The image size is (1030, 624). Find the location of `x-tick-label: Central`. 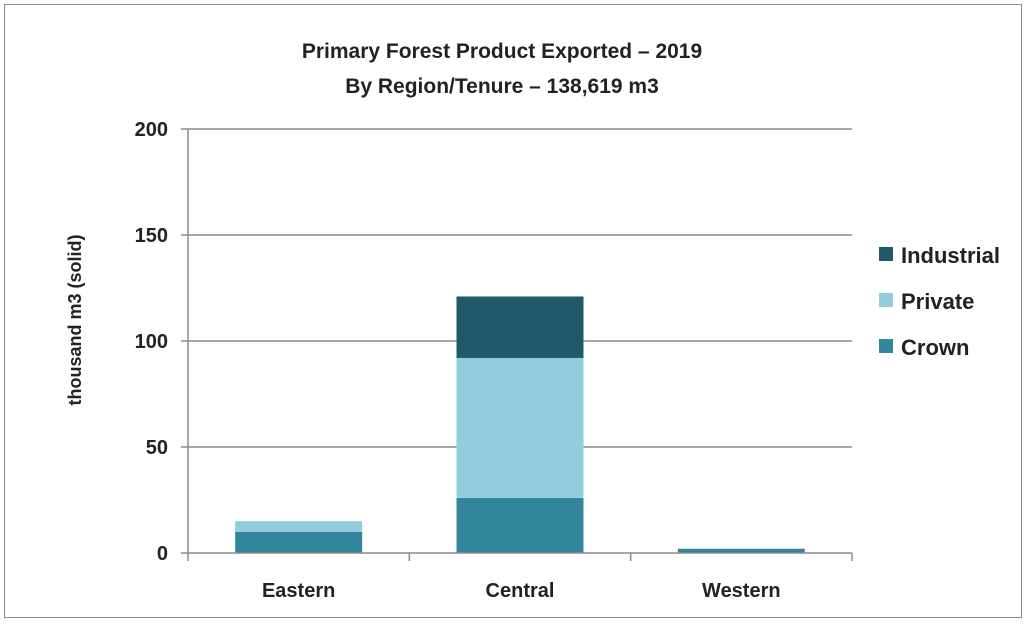

x-tick-label: Central is located at coordinates (520, 591).